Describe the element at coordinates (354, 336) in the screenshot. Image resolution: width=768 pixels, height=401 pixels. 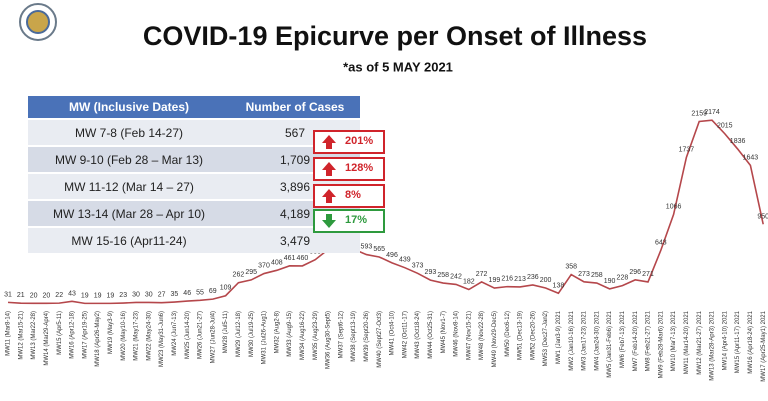
I see `x-tick-label: MW38 (Sept13-19)` at that location.